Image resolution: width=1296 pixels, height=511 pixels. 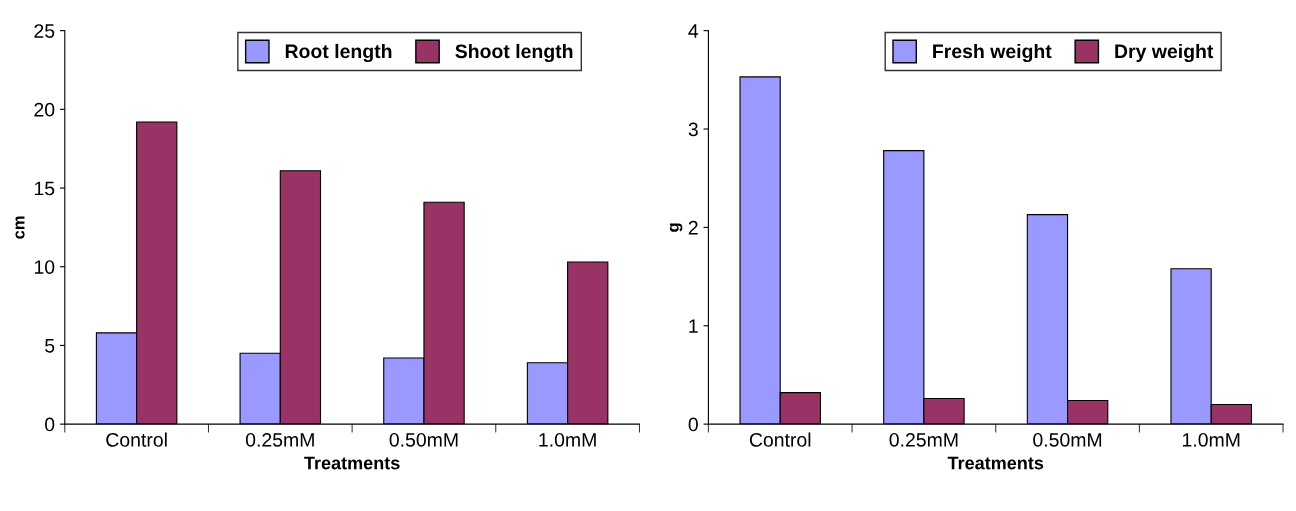 What do you see at coordinates (693, 326) in the screenshot?
I see `y-tick-label: 1` at bounding box center [693, 326].